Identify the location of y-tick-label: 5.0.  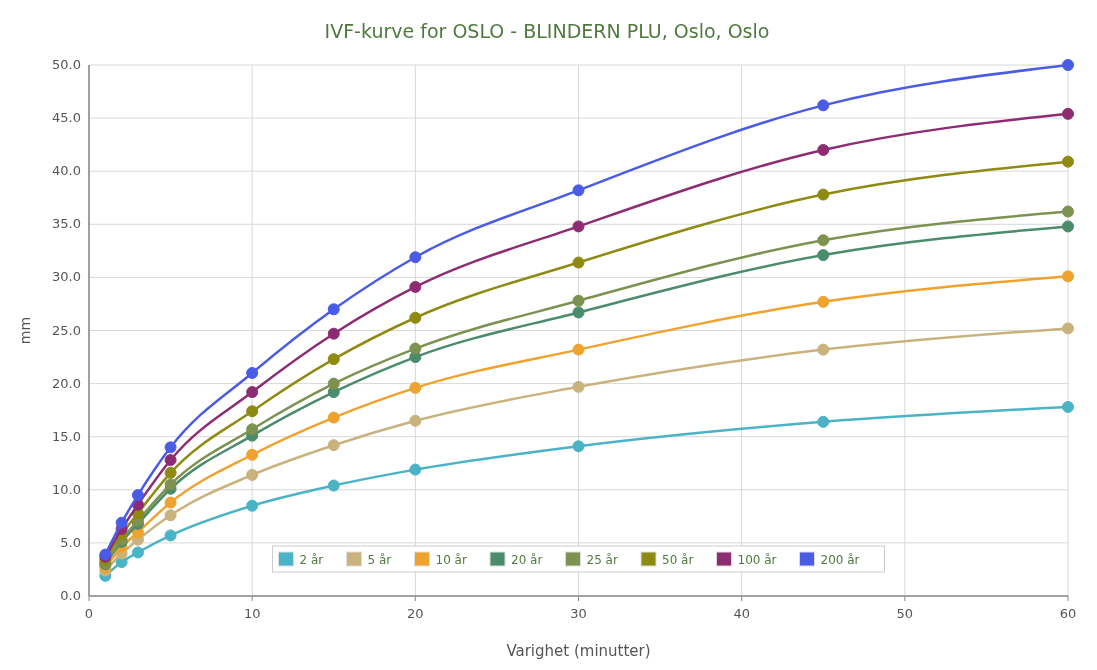
(70, 542).